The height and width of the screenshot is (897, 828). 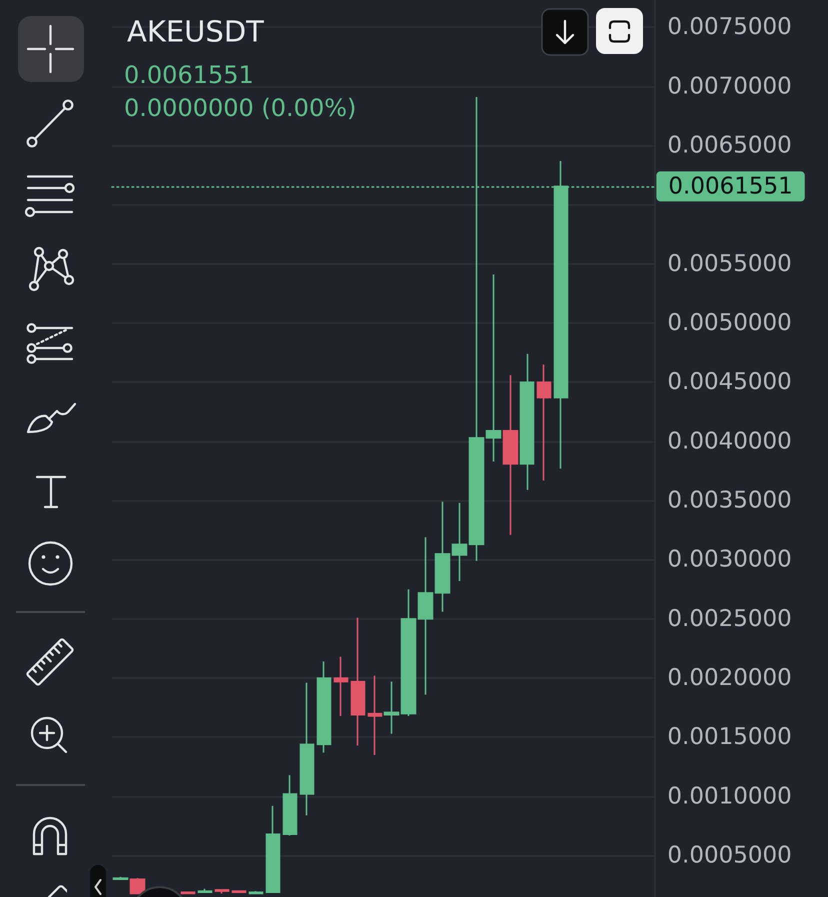 What do you see at coordinates (729, 559) in the screenshot?
I see `y-tick-label: 0.0030000` at bounding box center [729, 559].